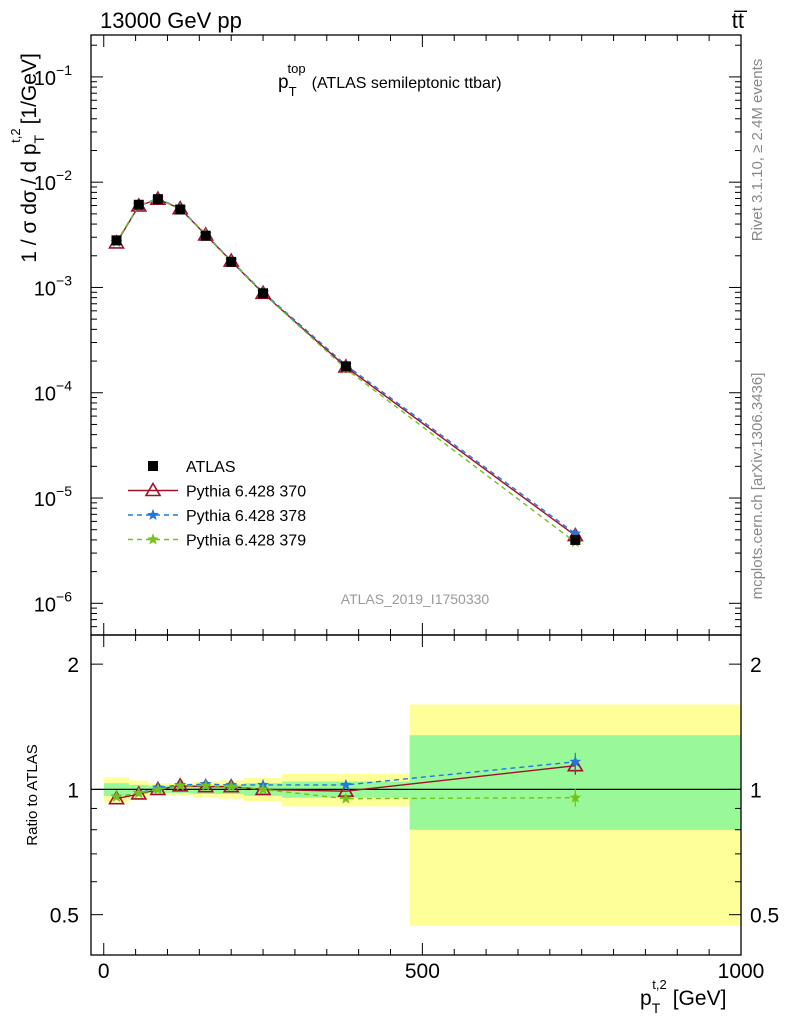 This screenshot has width=786, height=1024. I want to click on ratio-y-label: Ratio to ATLAS, so click(32, 794).